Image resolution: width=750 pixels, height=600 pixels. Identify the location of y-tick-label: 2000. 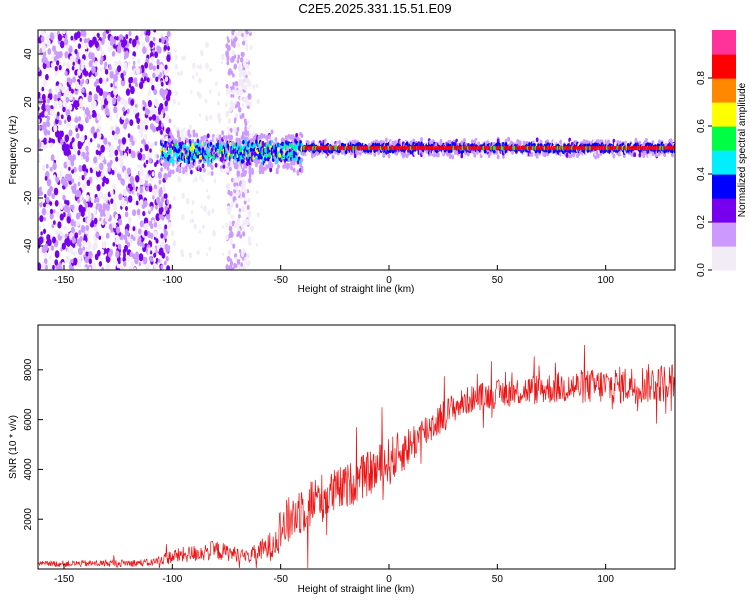
(28, 519).